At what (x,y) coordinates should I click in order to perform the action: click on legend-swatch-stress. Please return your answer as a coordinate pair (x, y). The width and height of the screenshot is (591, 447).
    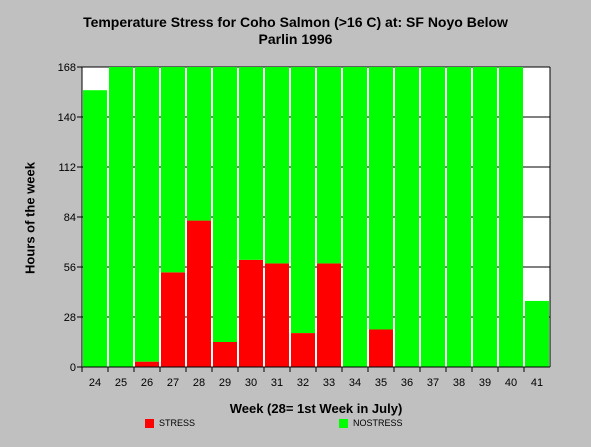
    Looking at the image, I should click on (149, 423).